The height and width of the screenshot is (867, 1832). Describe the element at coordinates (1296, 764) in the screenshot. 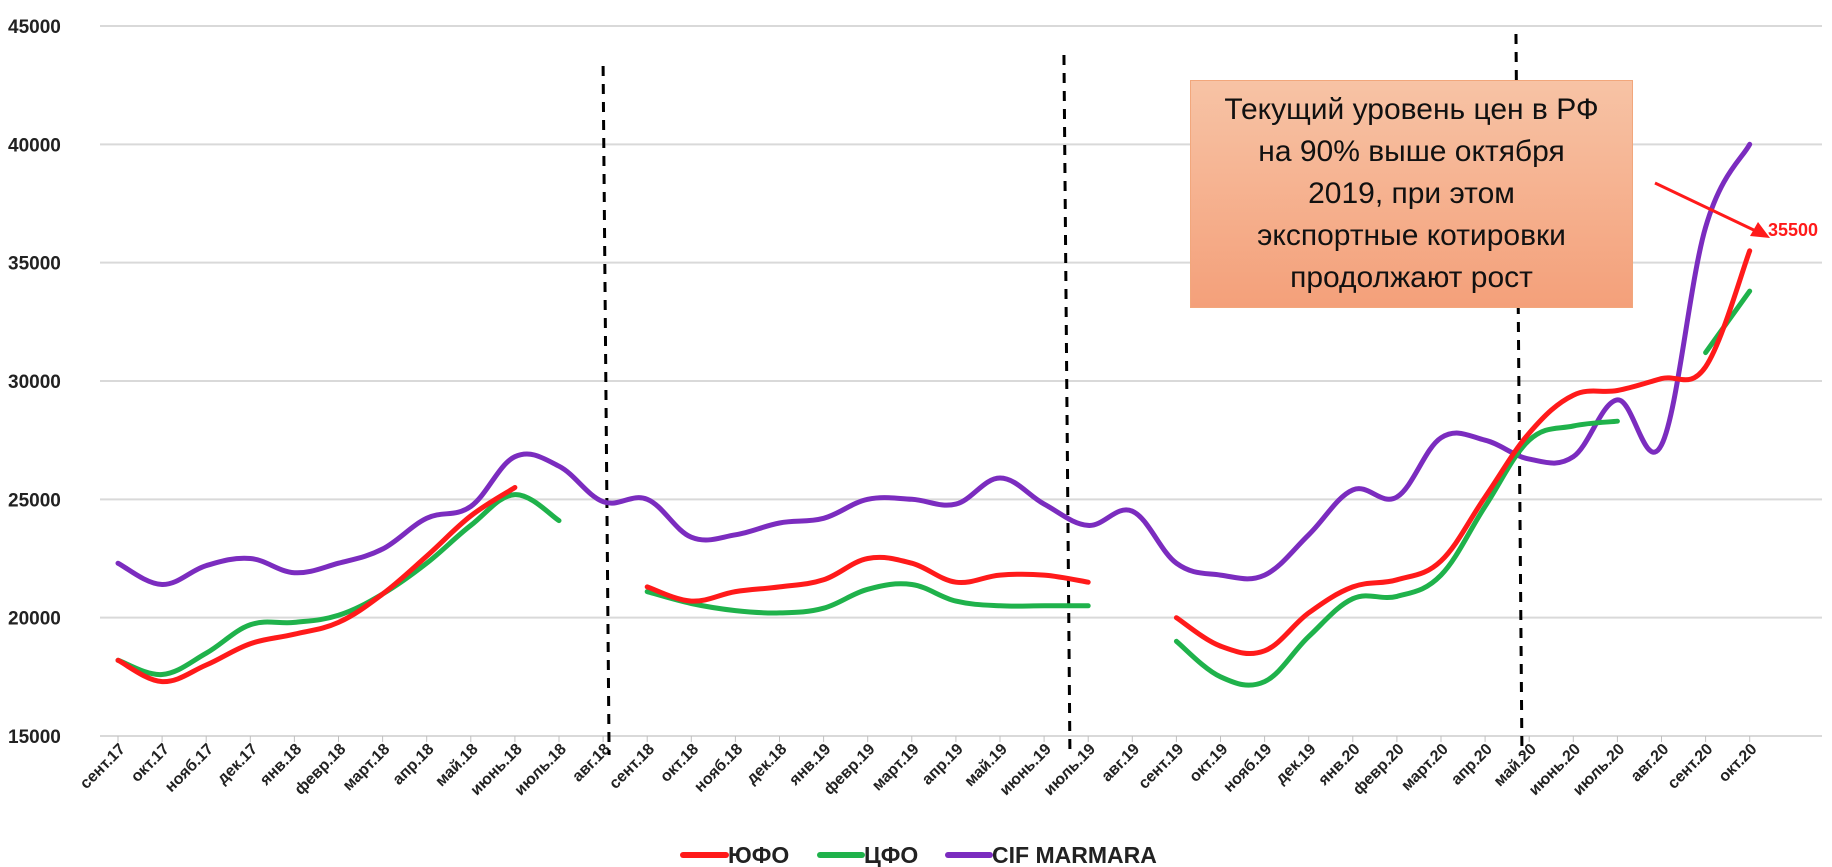

I see `x-tick-label: дек.19` at that location.